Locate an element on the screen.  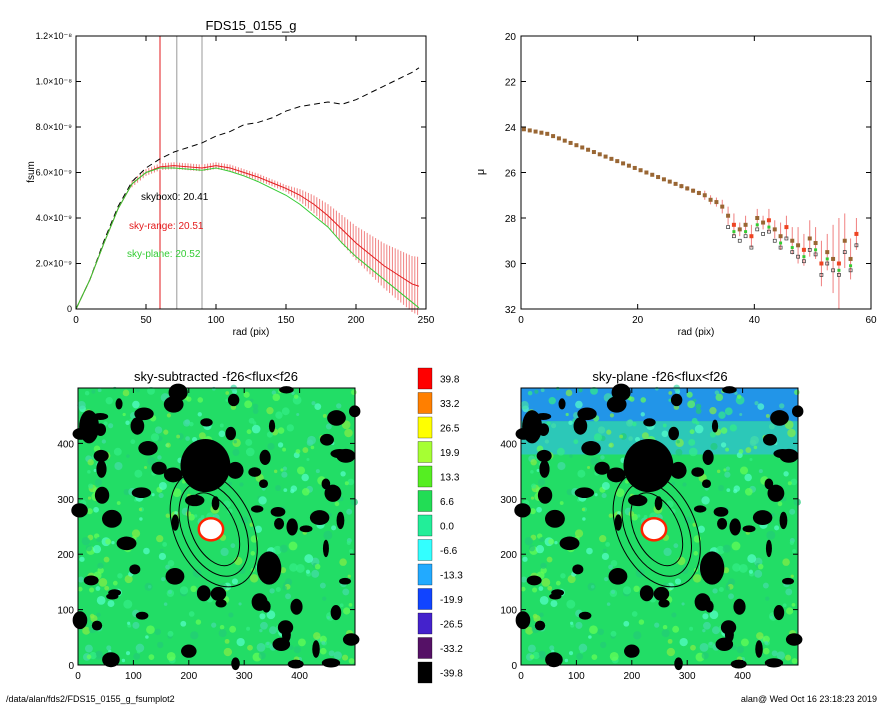
x-tick-label: 0 is located at coordinates (521, 320).